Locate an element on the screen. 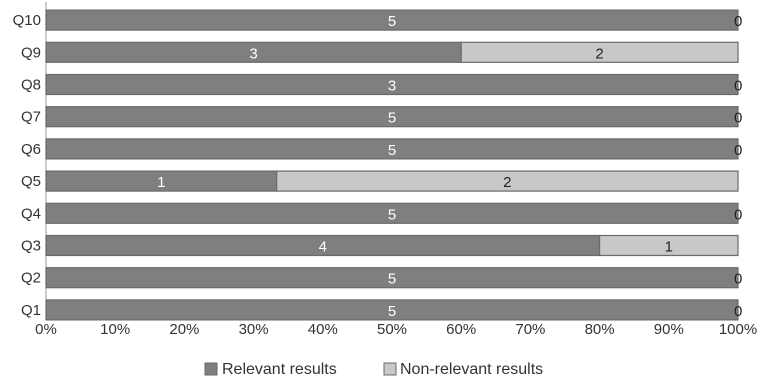 Image resolution: width=765 pixels, height=389 pixels. category-label: Q7 is located at coordinates (31, 117).